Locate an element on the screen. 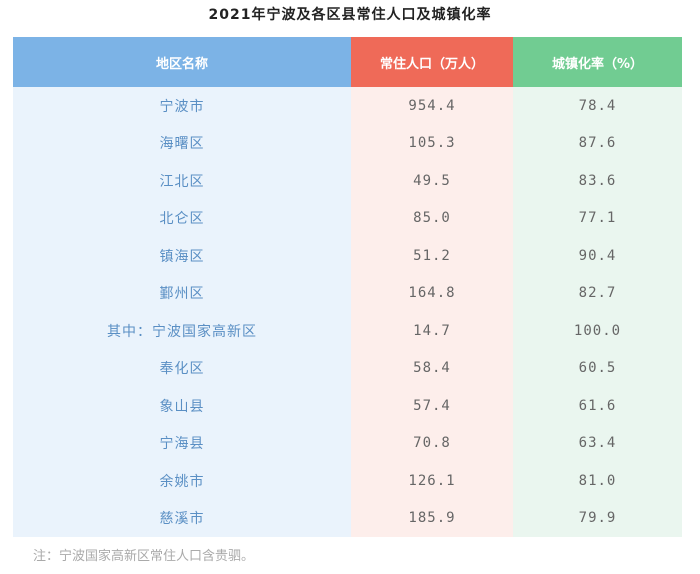 The height and width of the screenshot is (574, 700). cell-urbanization: 63.4 is located at coordinates (597, 443).